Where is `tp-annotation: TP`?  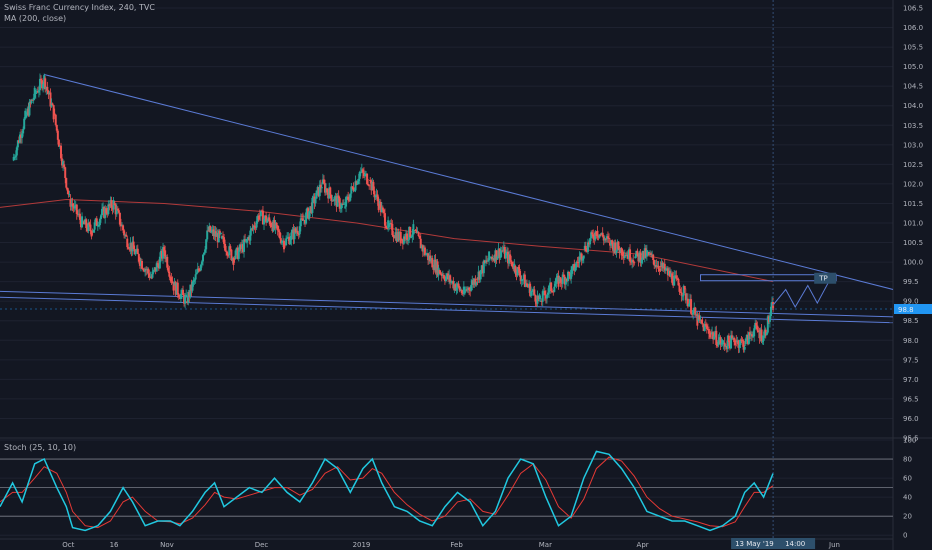 tp-annotation: TP is located at coordinates (768, 278).